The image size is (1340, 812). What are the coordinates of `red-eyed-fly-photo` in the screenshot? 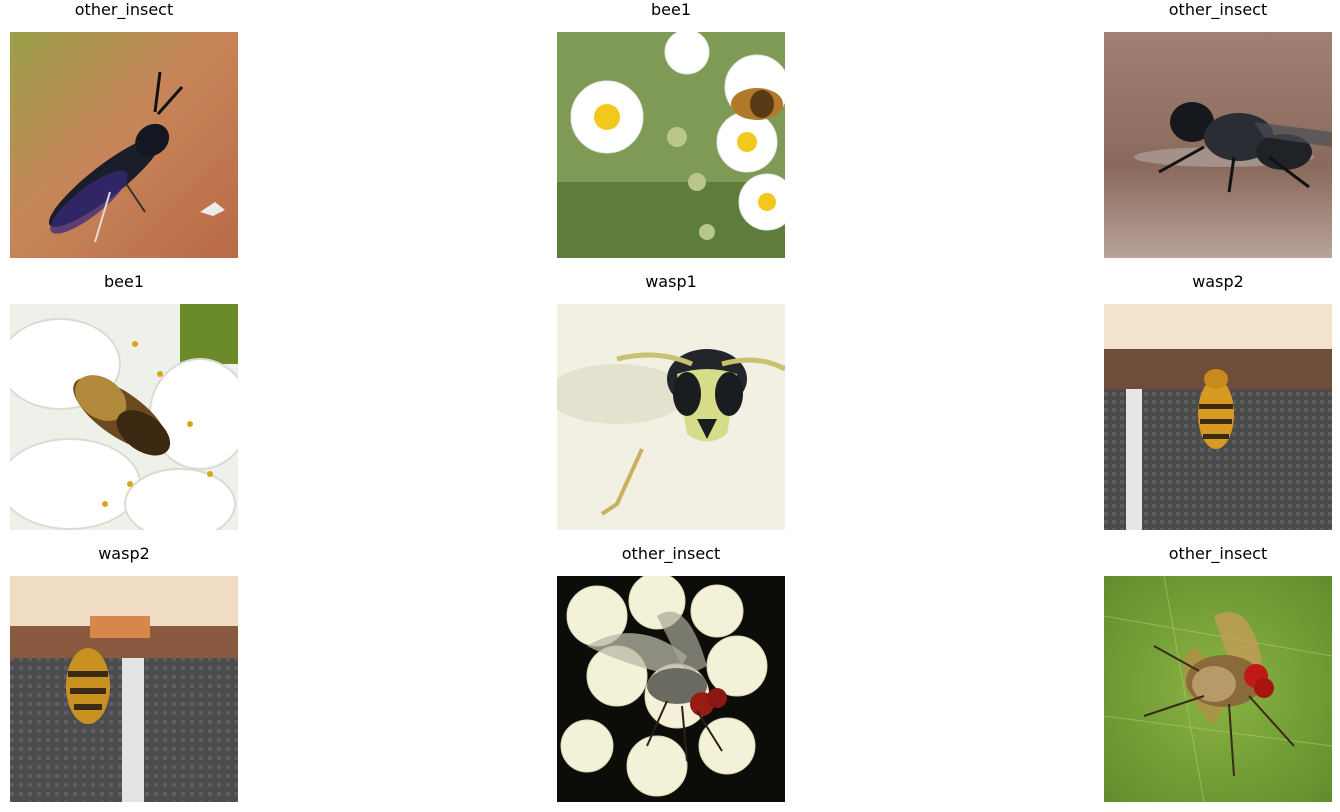 It's located at (671, 689).